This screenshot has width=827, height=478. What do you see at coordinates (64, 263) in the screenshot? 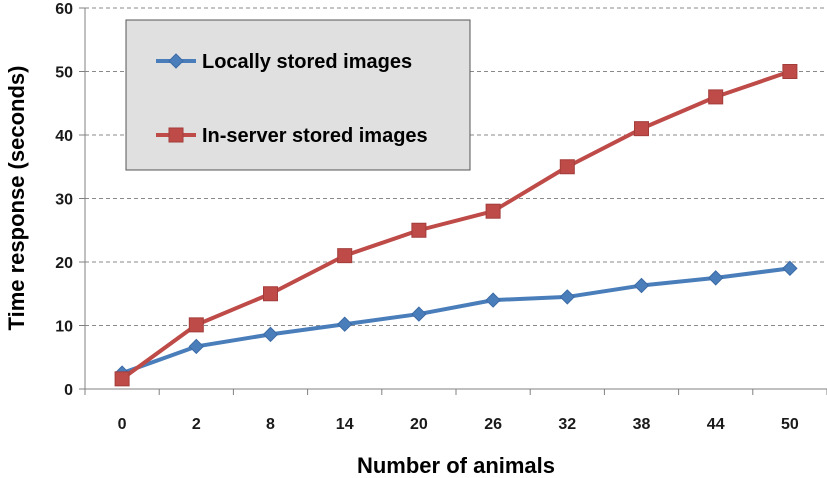
I see `y-tick-label: 20` at bounding box center [64, 263].